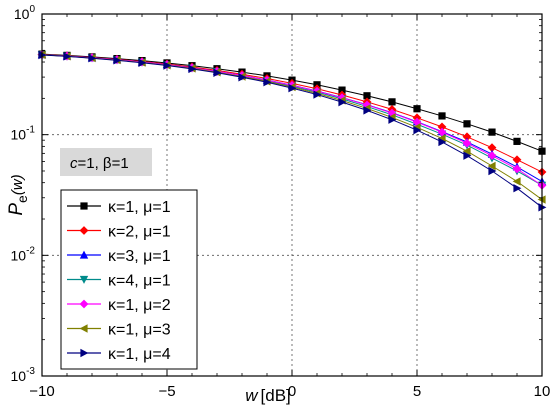  Describe the element at coordinates (292, 391) in the screenshot. I see `x-tick-label: 0` at that location.